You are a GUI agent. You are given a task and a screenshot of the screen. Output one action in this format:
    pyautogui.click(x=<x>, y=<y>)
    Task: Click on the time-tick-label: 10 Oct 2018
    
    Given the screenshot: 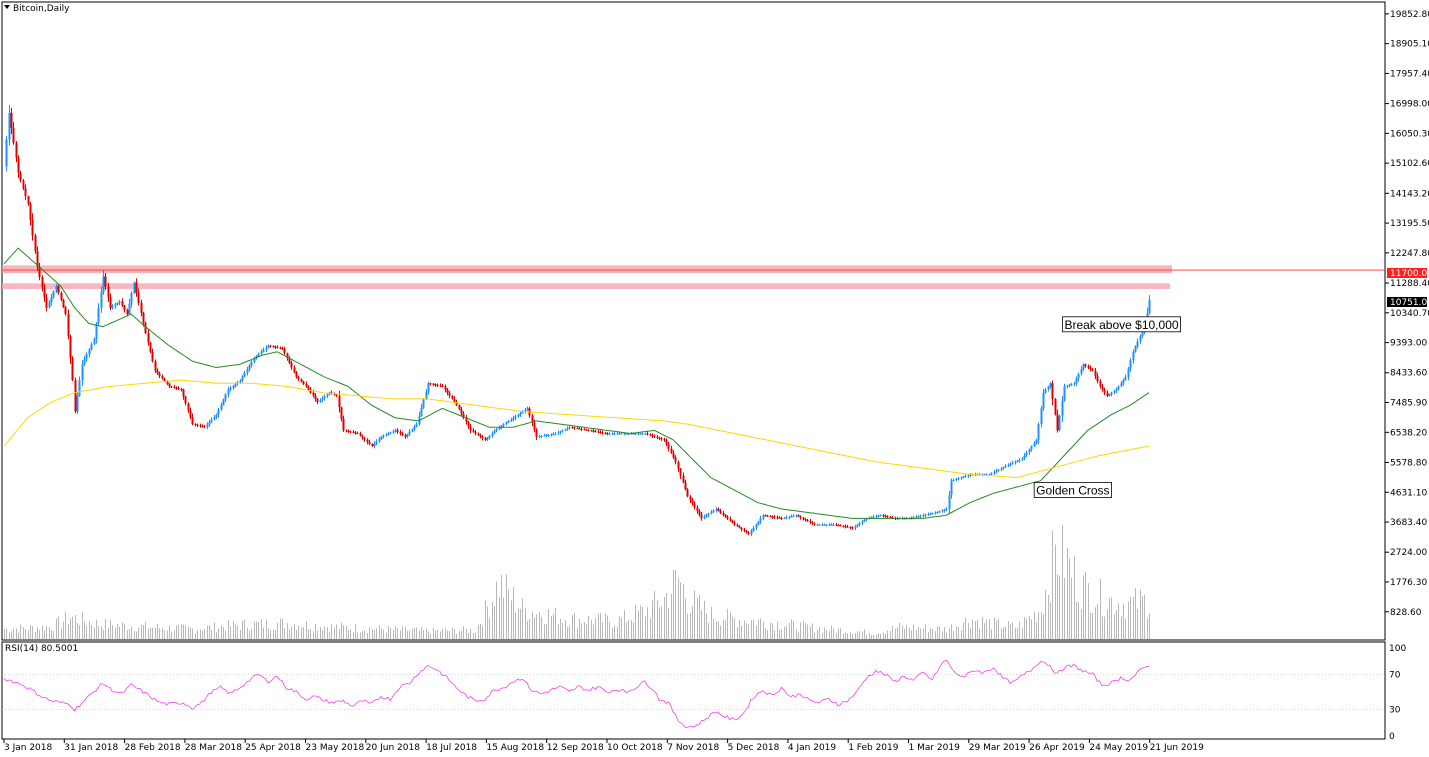 What is the action you would take?
    pyautogui.click(x=635, y=748)
    